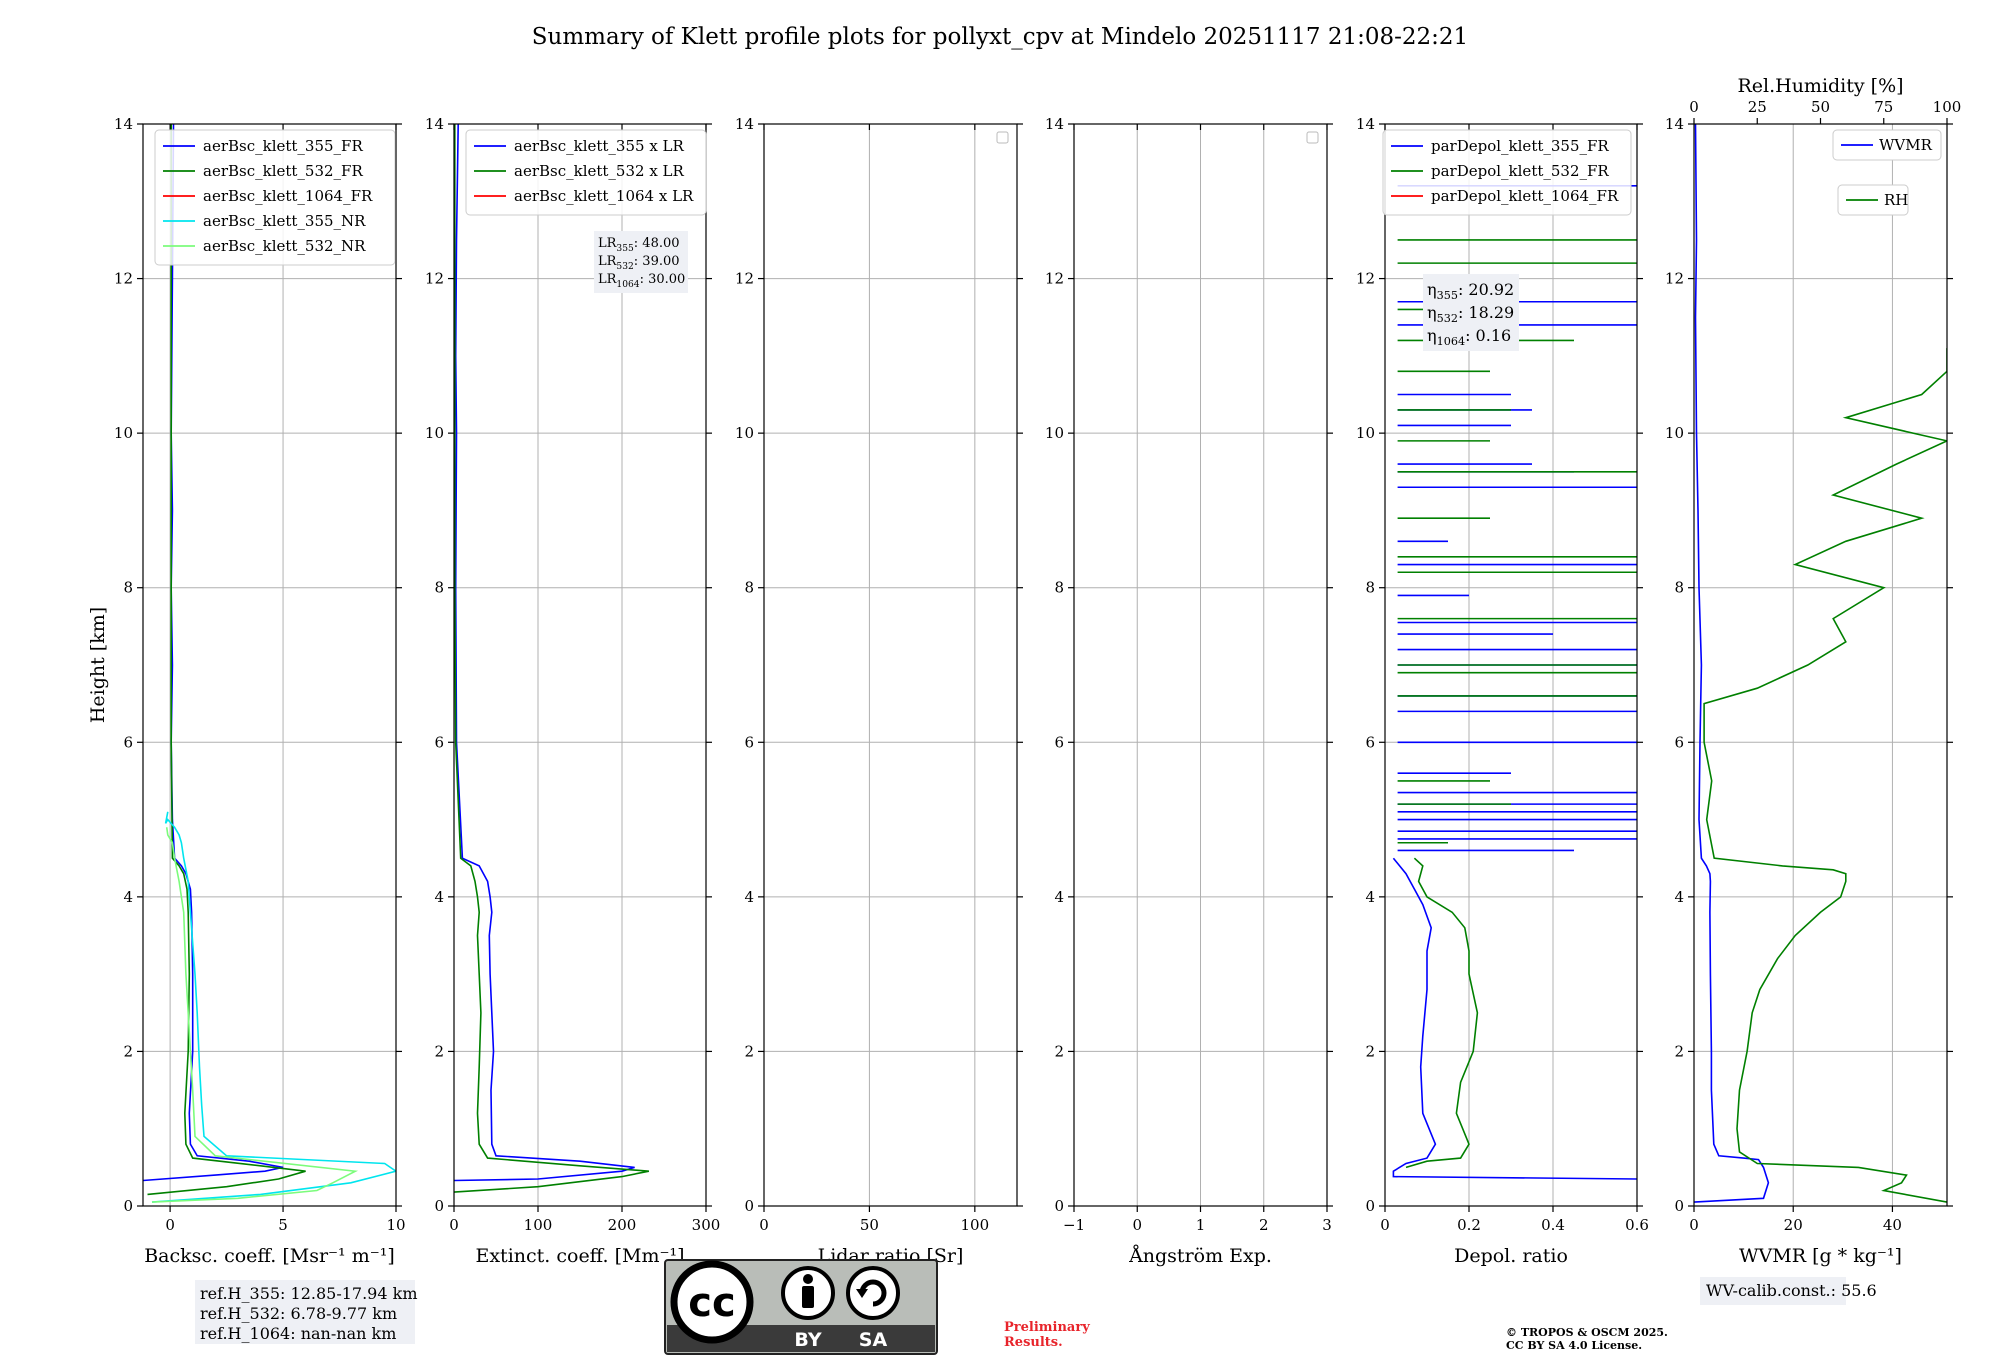 The width and height of the screenshot is (2000, 1364). I want to click on legend-label-aerBsc_klett_1064_FR: aerBsc_klett_1064_FR, so click(288, 196).